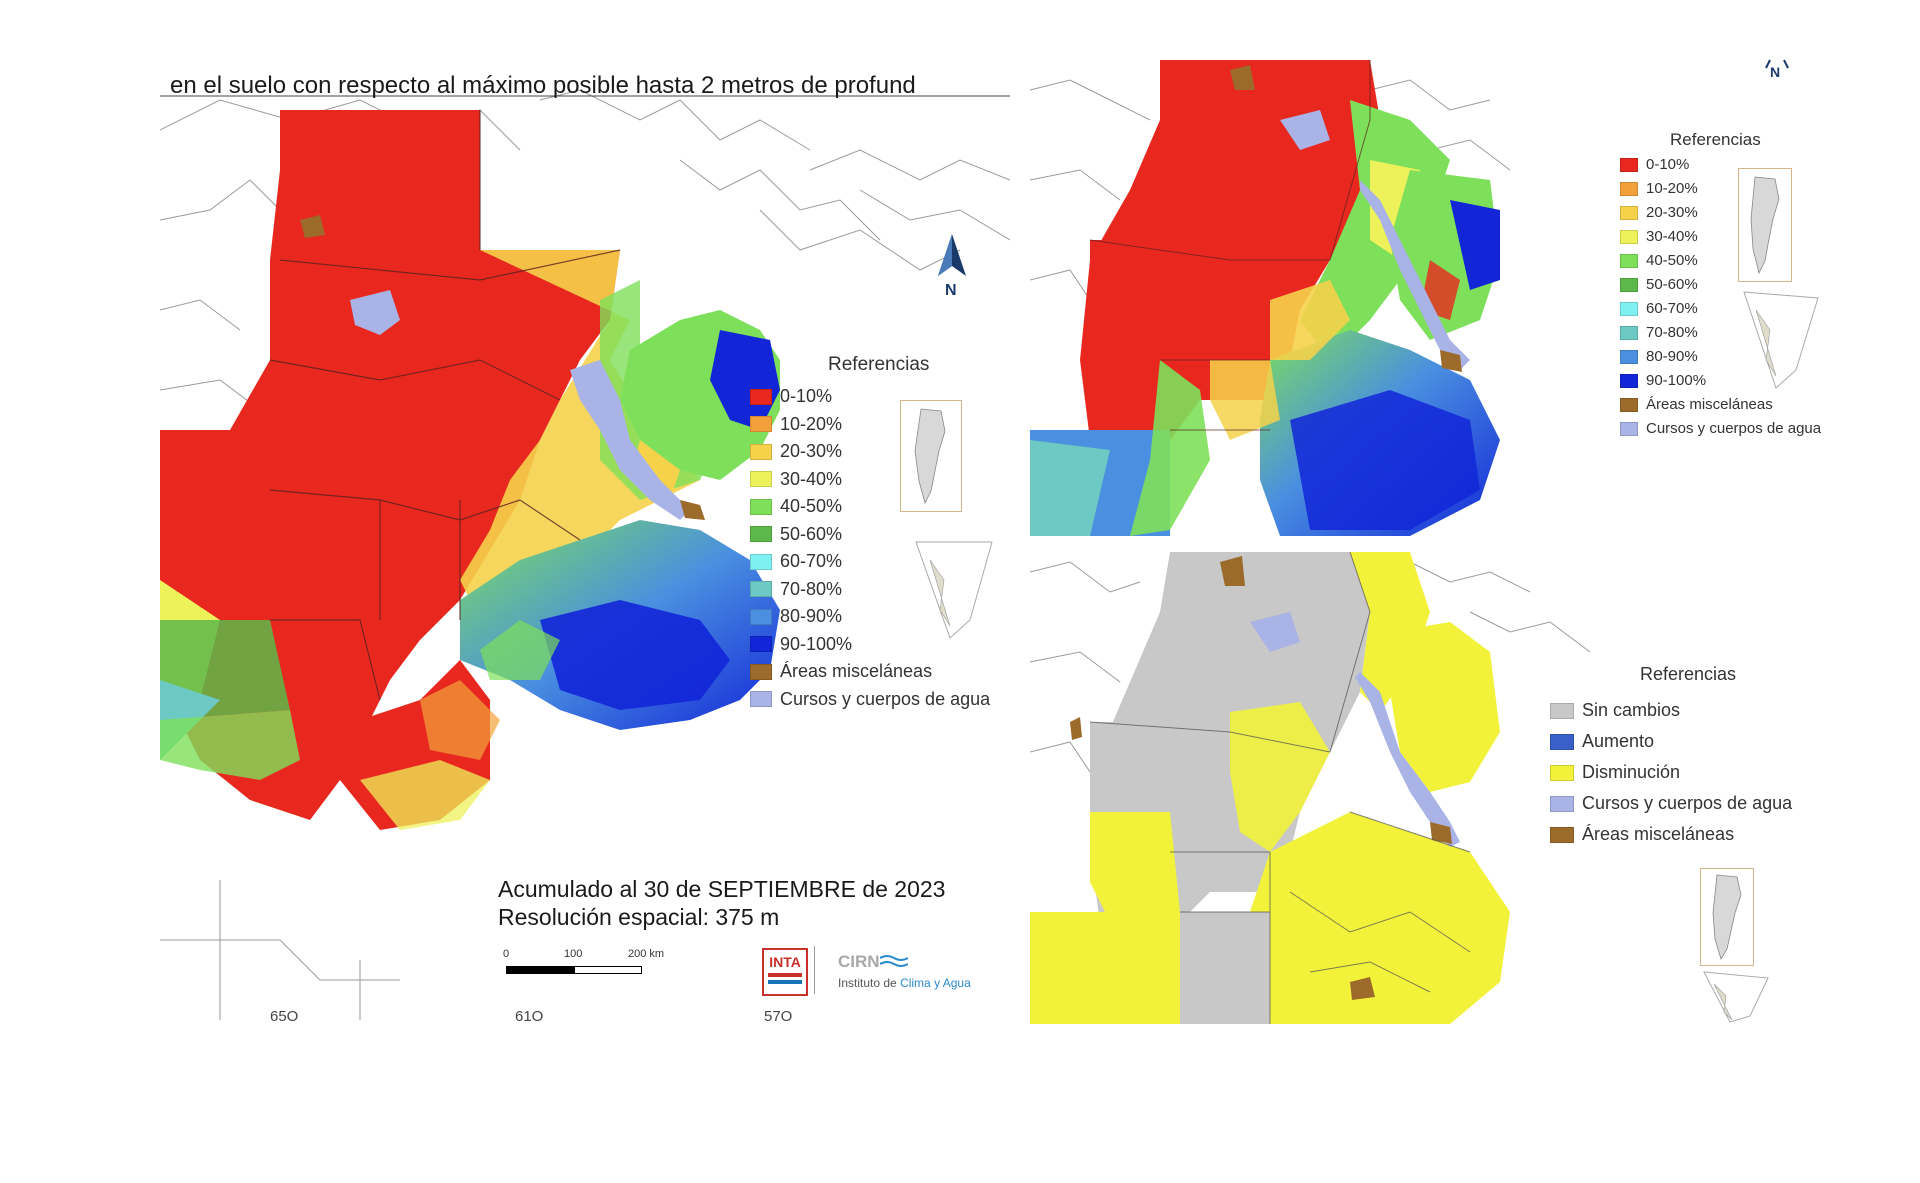 This screenshot has height=1183, width=1920. I want to click on top-right-legend-label: 90-100%, so click(1676, 380).